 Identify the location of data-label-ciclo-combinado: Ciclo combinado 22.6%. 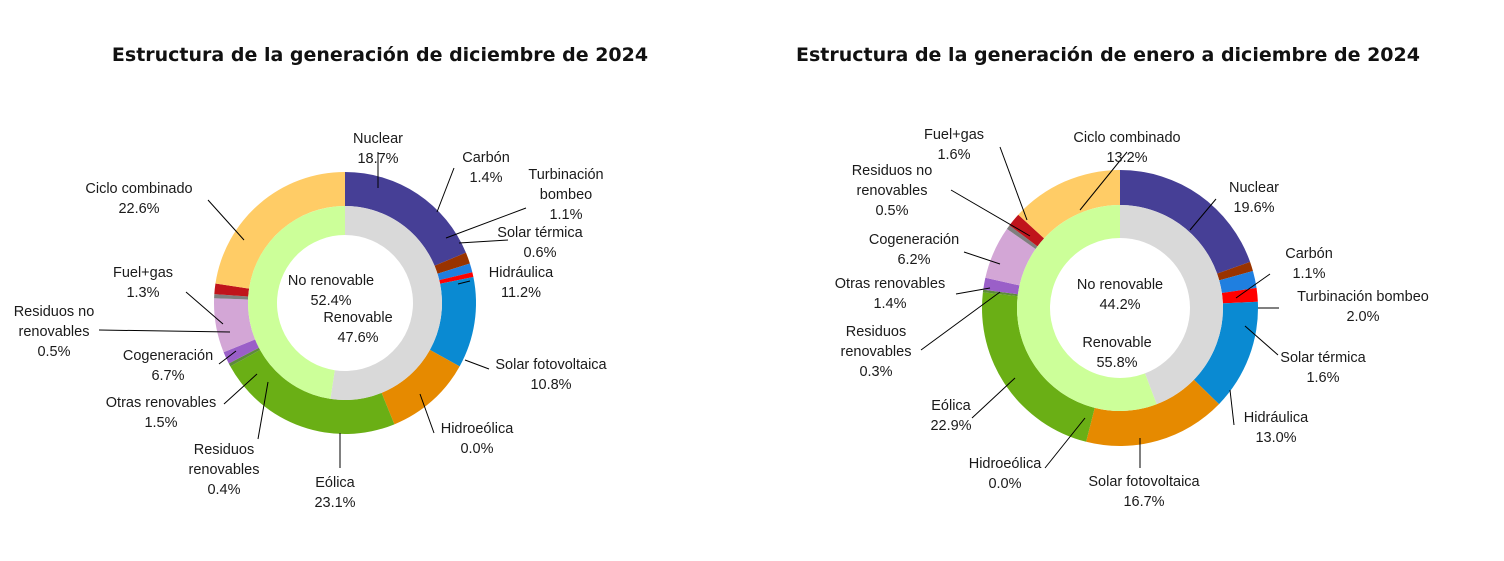
(138, 199).